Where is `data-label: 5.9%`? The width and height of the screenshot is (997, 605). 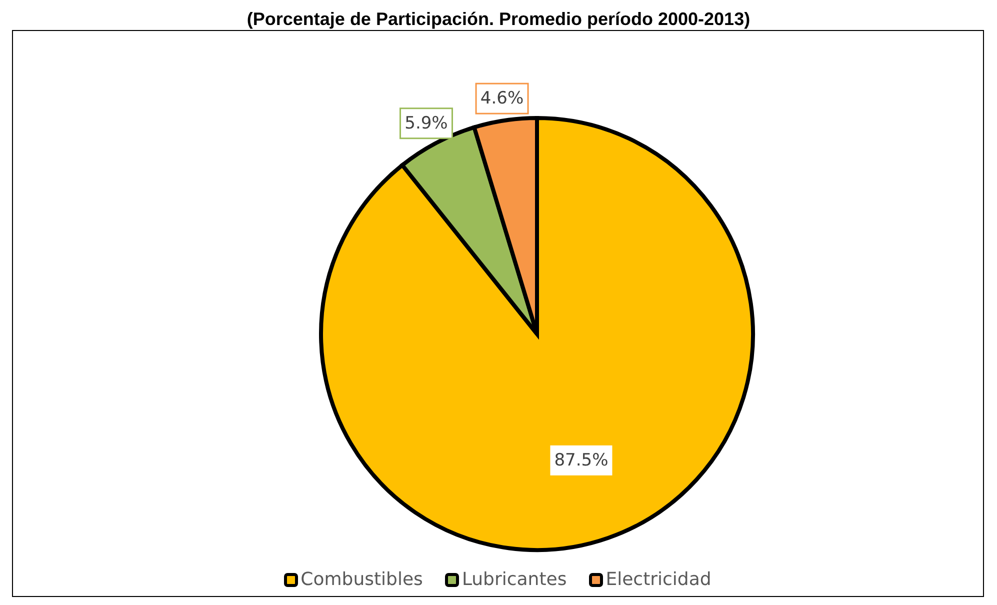 data-label: 5.9% is located at coordinates (426, 123).